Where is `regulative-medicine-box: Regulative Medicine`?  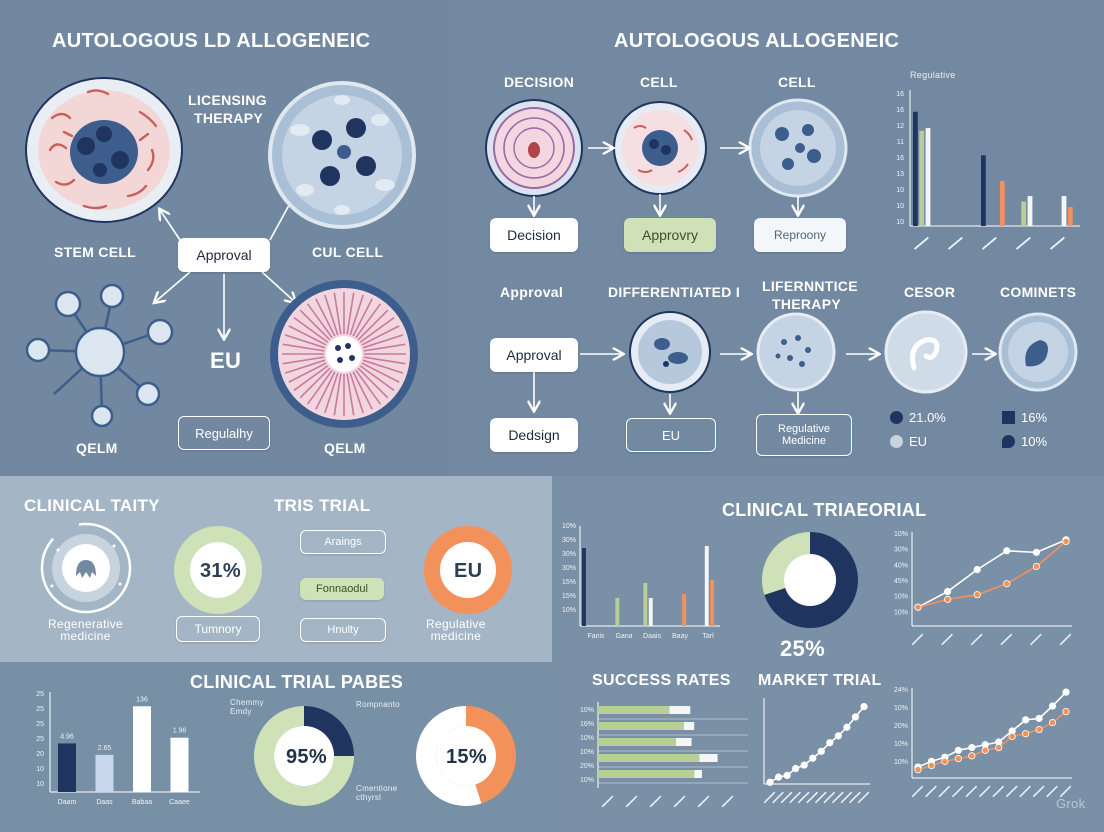
regulative-medicine-box: Regulative Medicine is located at coordinates (804, 435).